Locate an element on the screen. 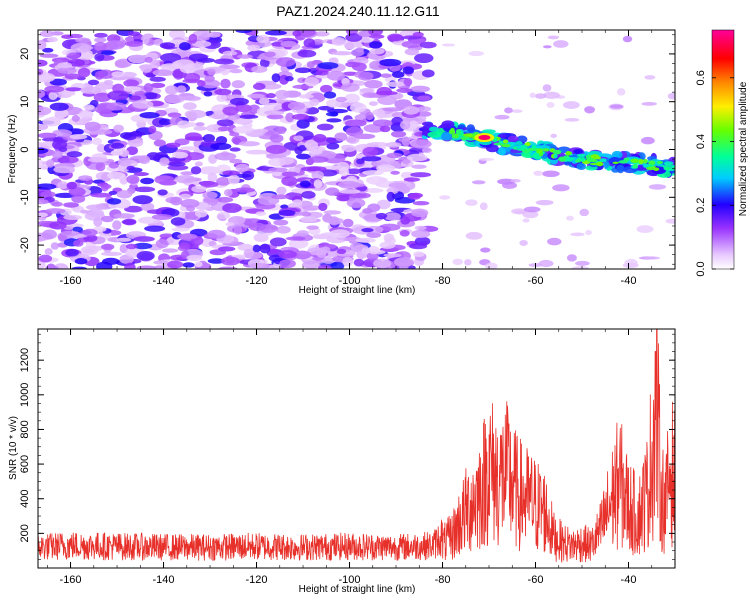 This screenshot has width=750, height=600. snr-ylabel: SNR (10 * v/v) is located at coordinates (13, 448).